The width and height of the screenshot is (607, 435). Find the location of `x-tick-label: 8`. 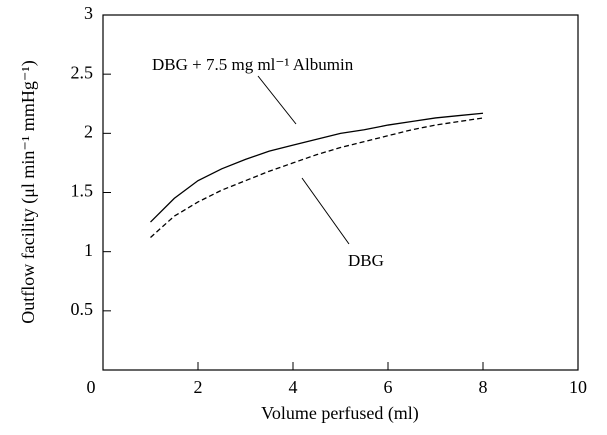

x-tick-label: 8 is located at coordinates (483, 387).